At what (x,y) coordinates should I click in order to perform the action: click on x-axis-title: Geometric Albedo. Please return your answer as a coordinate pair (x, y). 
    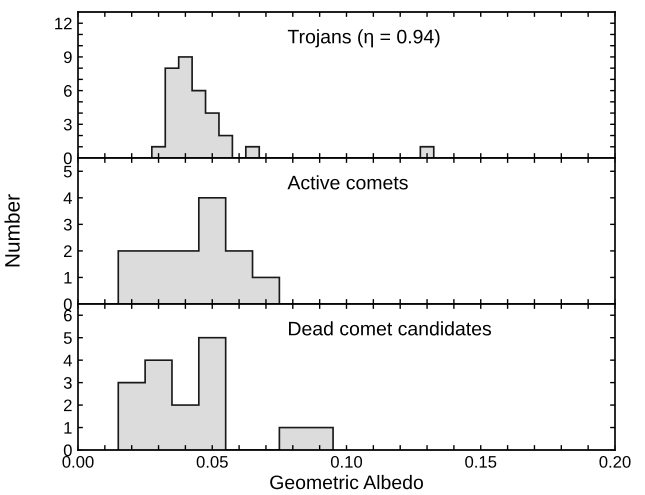
    Looking at the image, I should click on (346, 482).